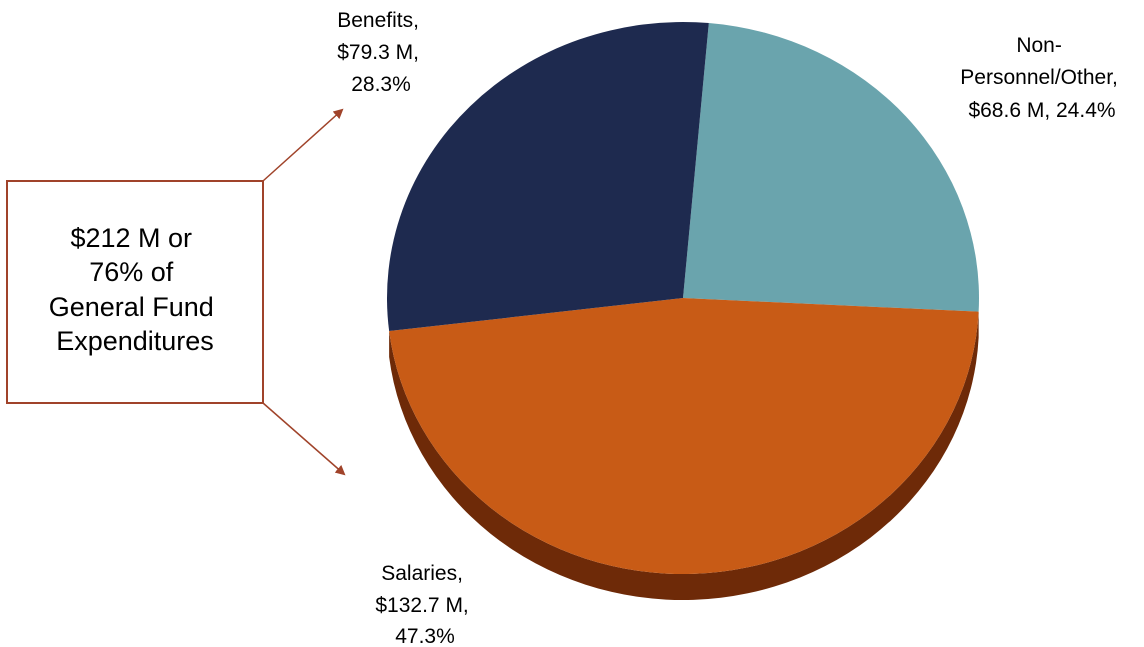 Image resolution: width=1144 pixels, height=647 pixels. I want to click on callout-arrow-to-benefits, so click(303, 145).